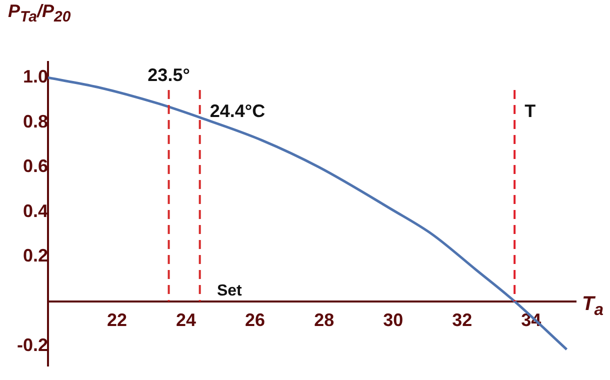  I want to click on ref-line-label: 23.5°, so click(169, 74).